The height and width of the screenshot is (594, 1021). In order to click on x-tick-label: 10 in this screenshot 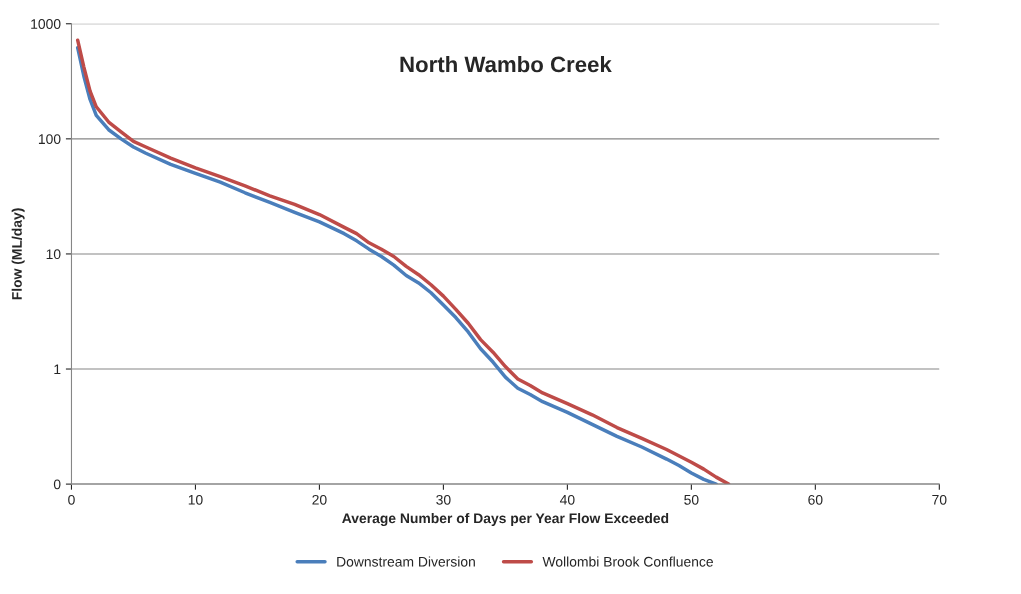, I will do `click(195, 499)`.